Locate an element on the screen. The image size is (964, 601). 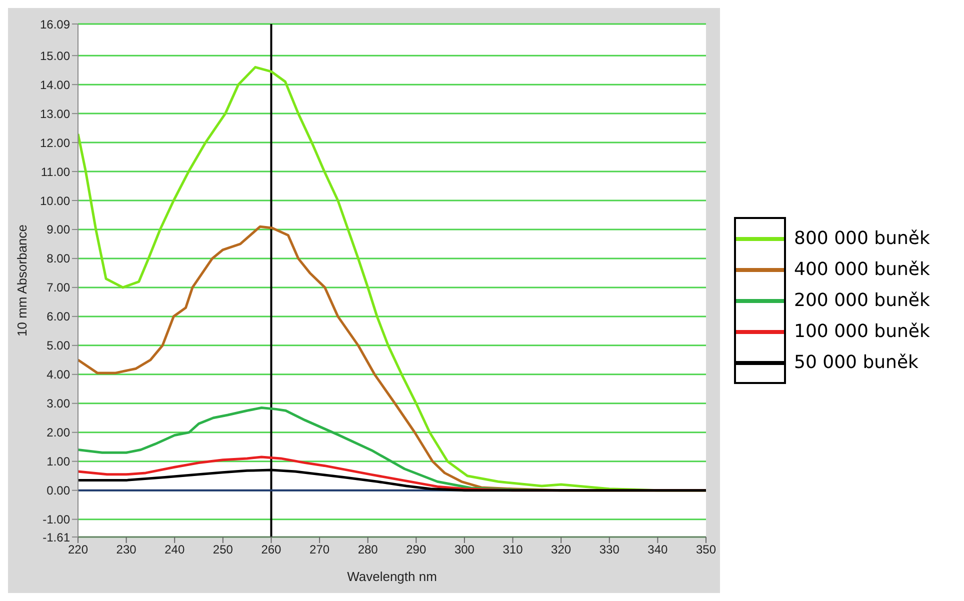
x-tick-label: 260 is located at coordinates (271, 549).